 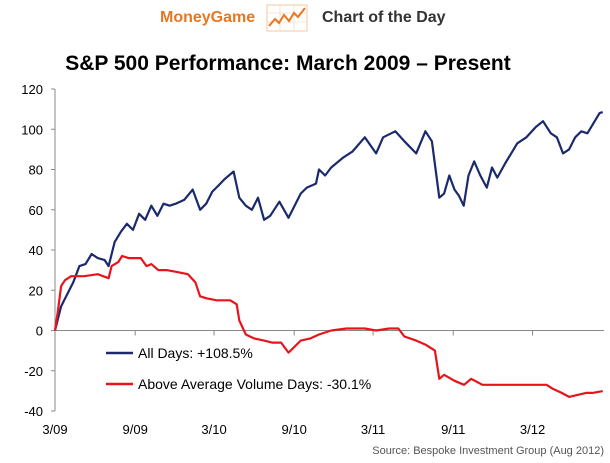 What do you see at coordinates (33, 411) in the screenshot?
I see `y-tick-label: -40` at bounding box center [33, 411].